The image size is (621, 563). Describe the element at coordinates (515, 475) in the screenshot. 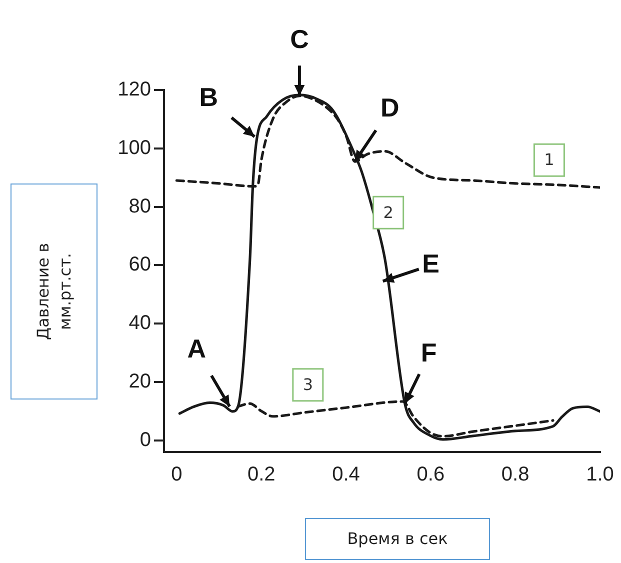

I see `x-tick-label: 0.8` at that location.